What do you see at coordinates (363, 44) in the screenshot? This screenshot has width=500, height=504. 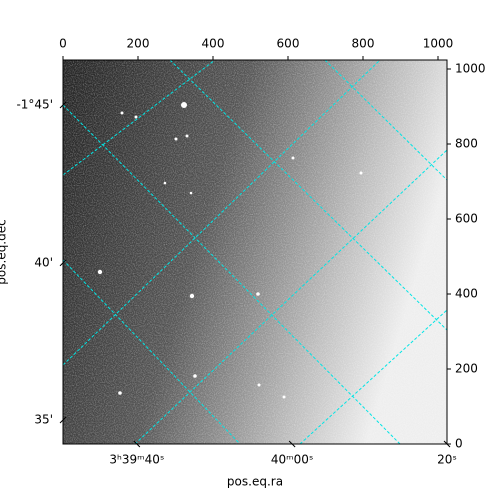 I see `top-tick-label: 800` at bounding box center [363, 44].